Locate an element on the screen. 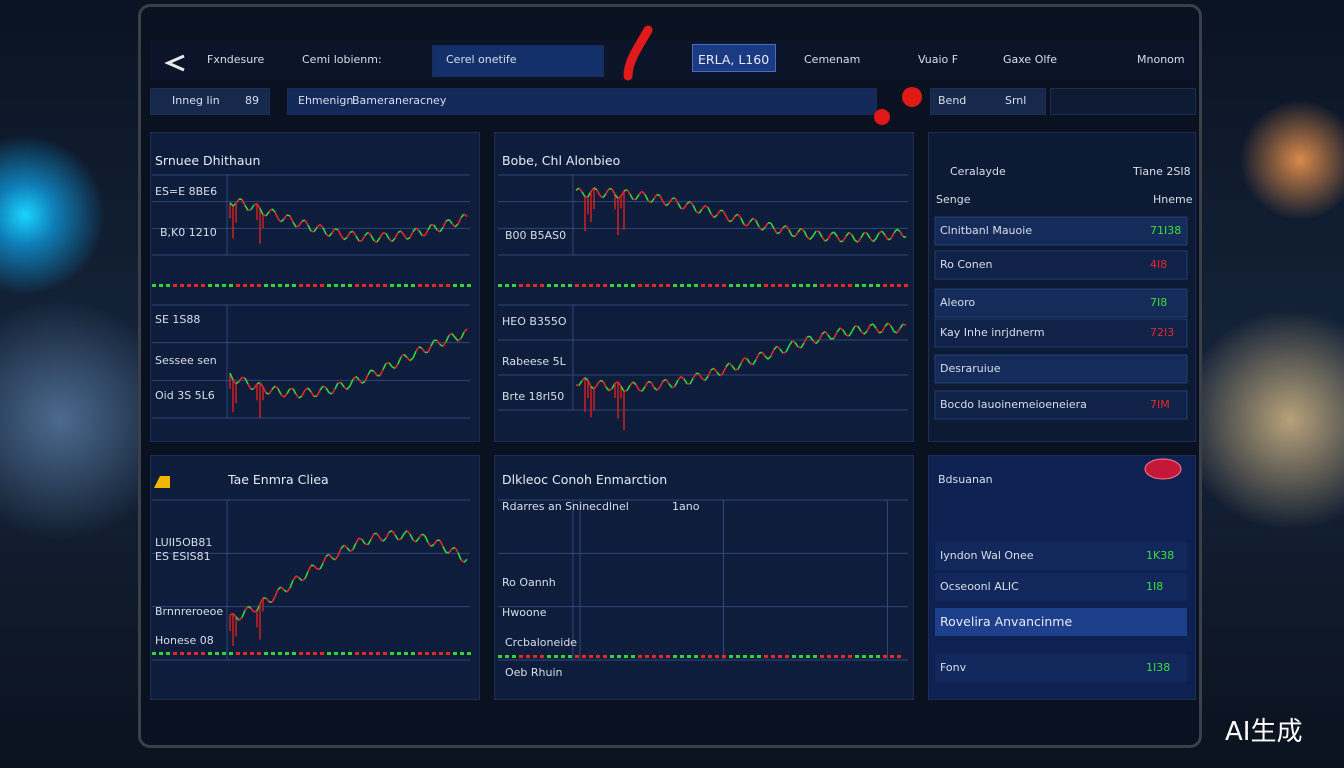 Image resolution: width=1344 pixels, height=768 pixels. nav-item: Vuaio F is located at coordinates (938, 59).